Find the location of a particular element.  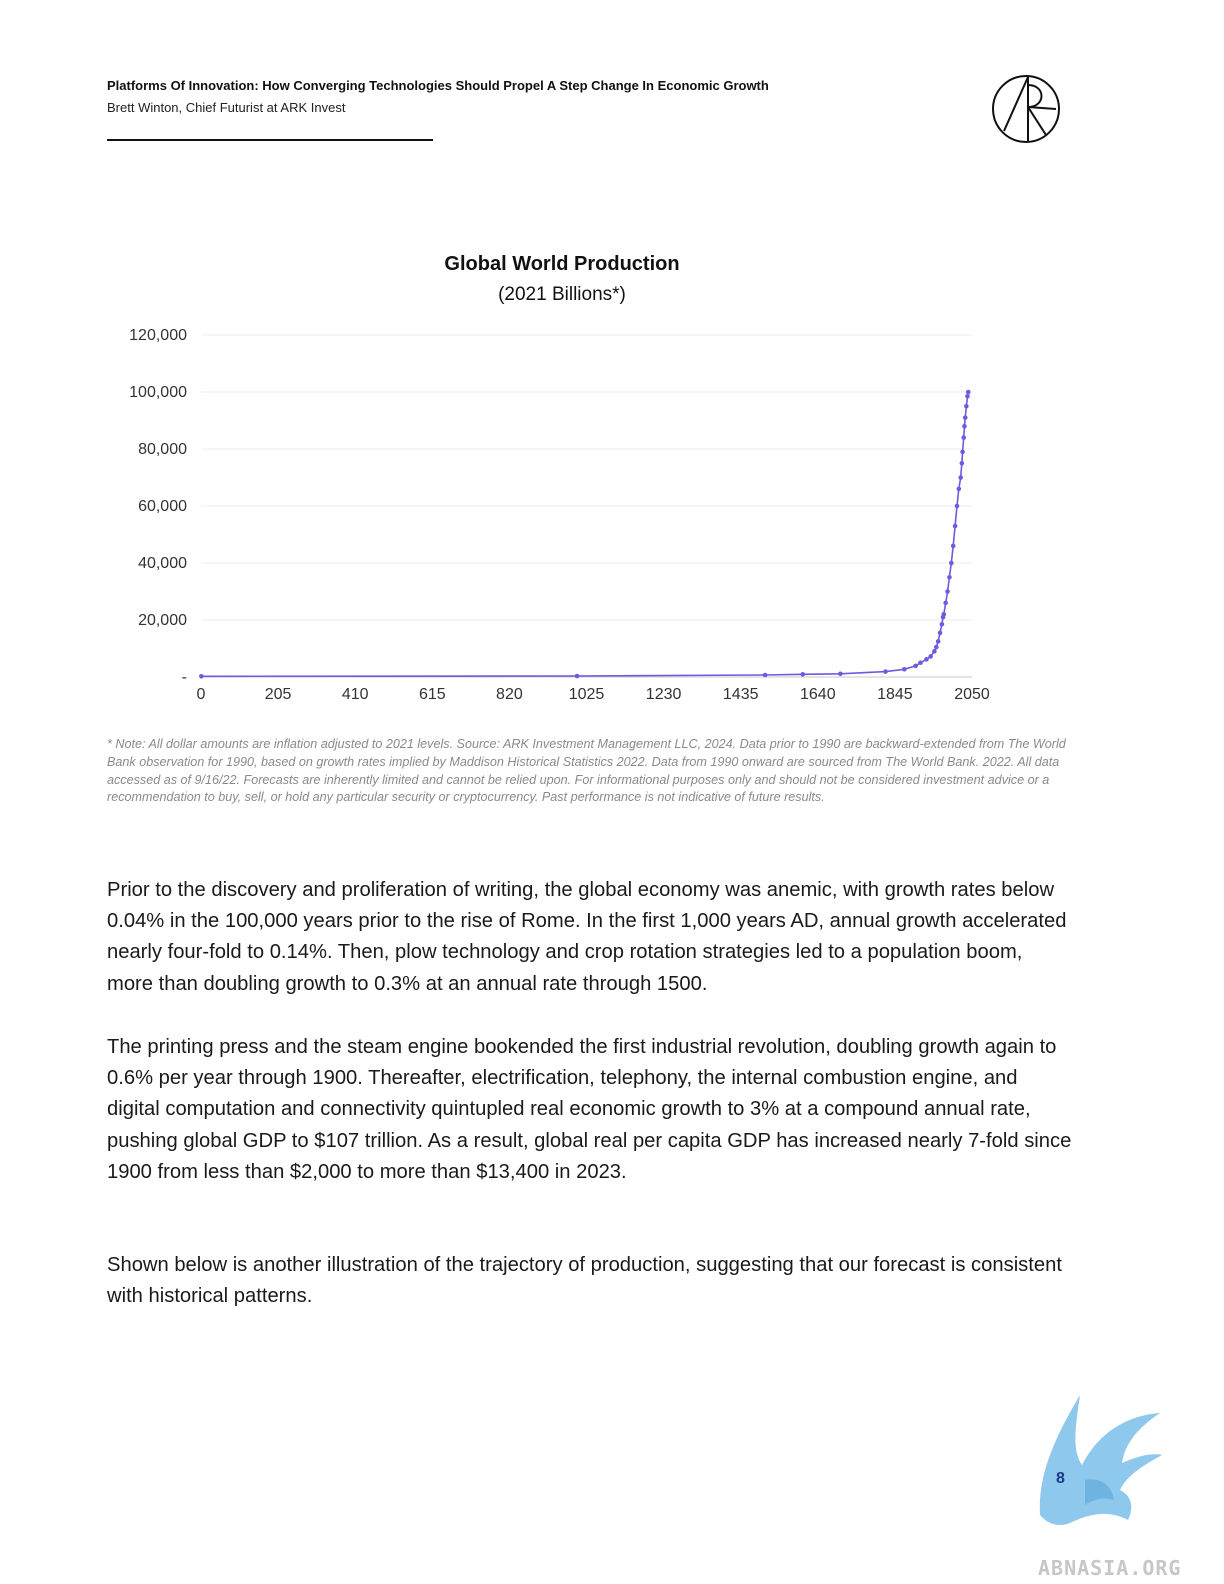

x-tick-label: 205 is located at coordinates (278, 694).